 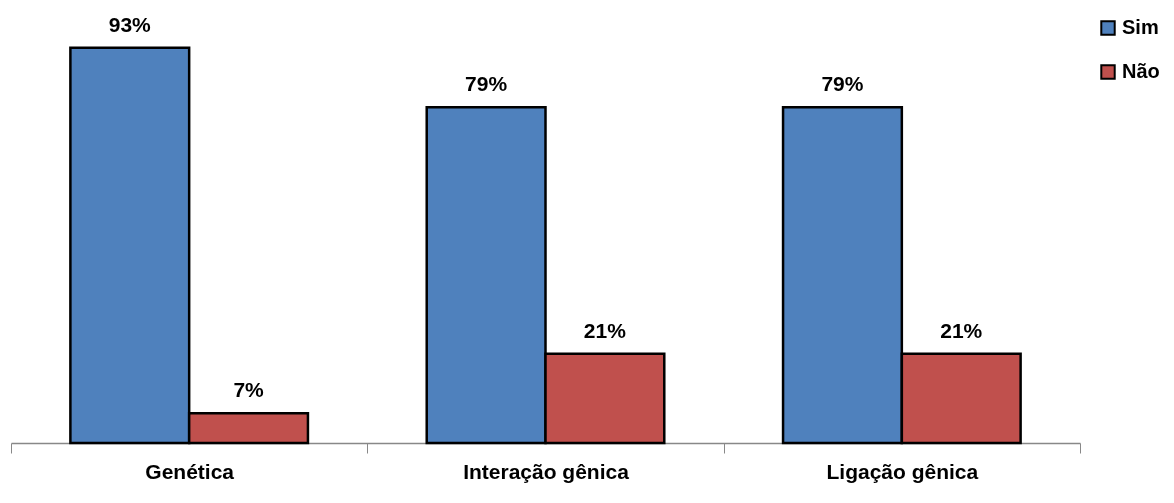 I want to click on x-tick-label: Ligação gênica, so click(x=902, y=471).